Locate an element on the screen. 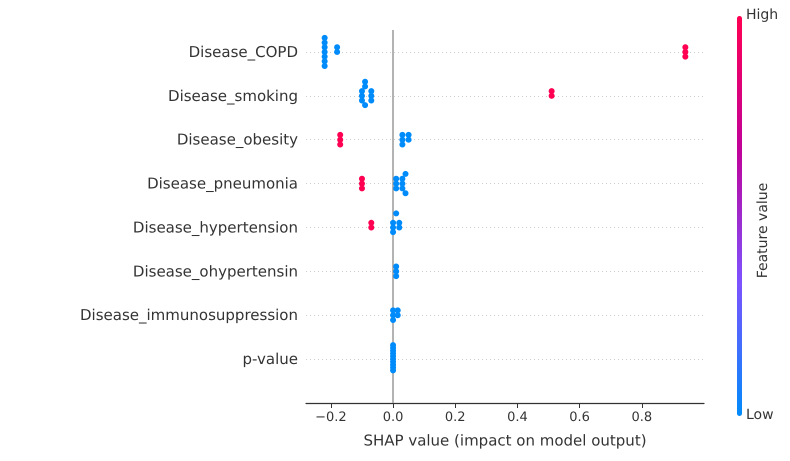 The height and width of the screenshot is (461, 790). y-tick-label: Disease_smoking is located at coordinates (233, 95).